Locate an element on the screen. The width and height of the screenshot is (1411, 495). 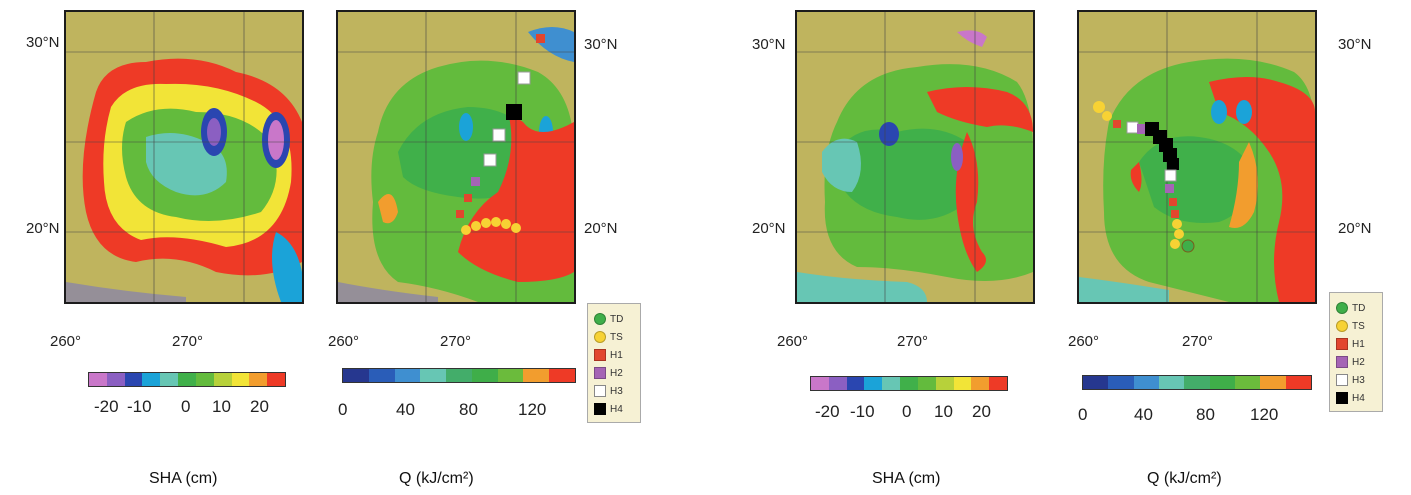
q-tick-label: 80 is located at coordinates (1205, 414).